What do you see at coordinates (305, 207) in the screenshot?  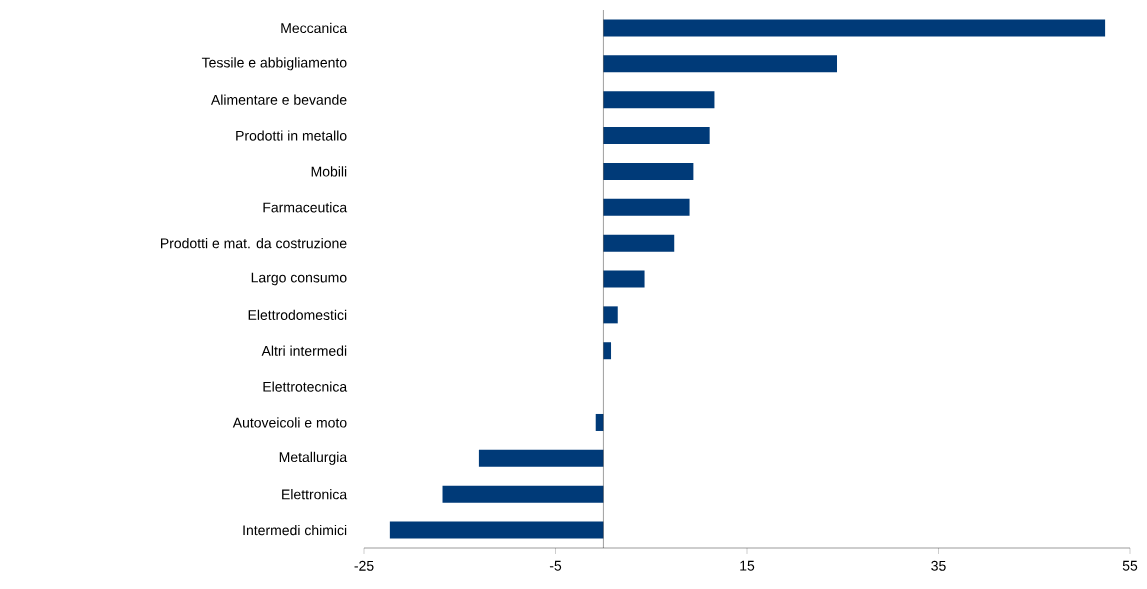 I see `y-tick-label: Farmaceutica` at bounding box center [305, 207].